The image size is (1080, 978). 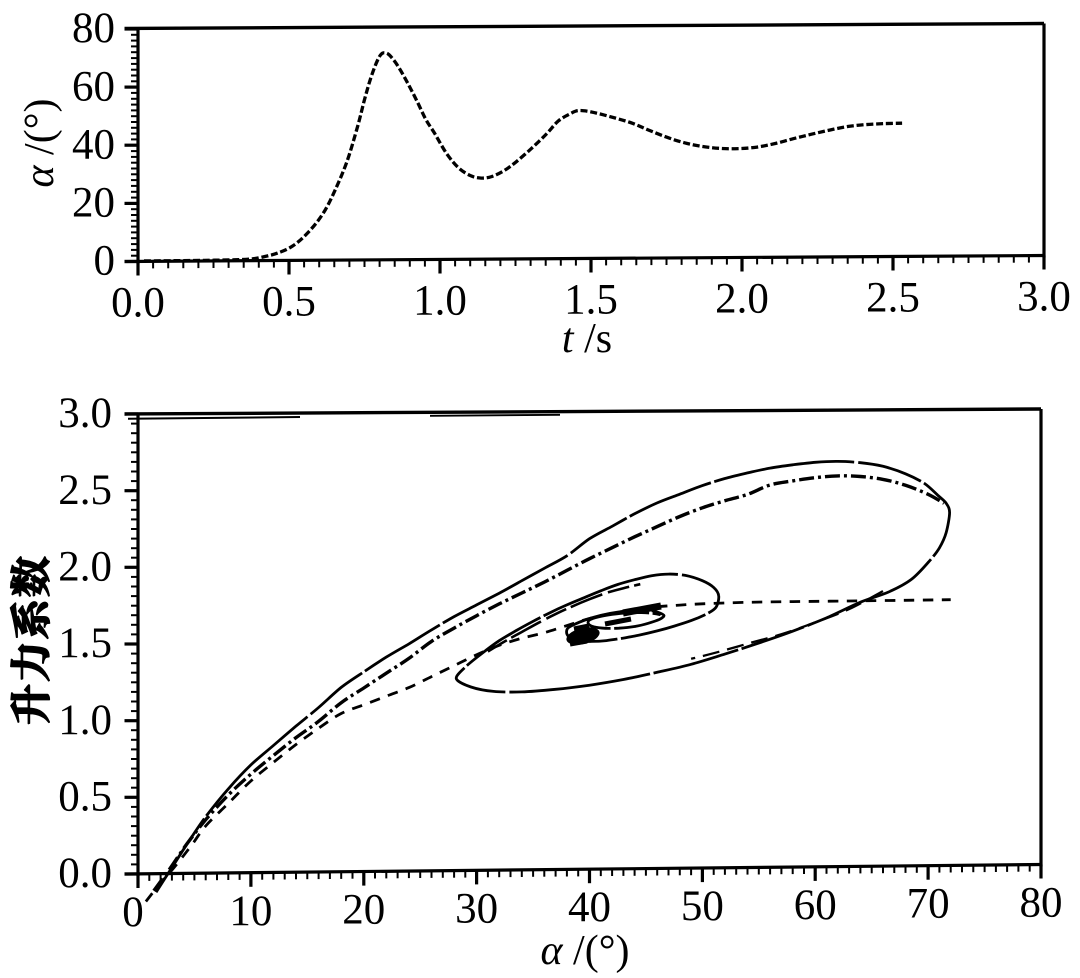 What do you see at coordinates (476, 908) in the screenshot?
I see `svg-text: 30` at bounding box center [476, 908].